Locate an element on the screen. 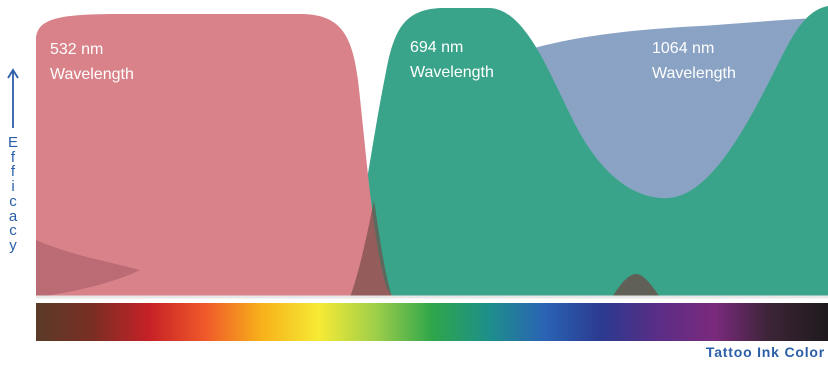 The height and width of the screenshot is (365, 828). ink-color-spectrum-bar is located at coordinates (432, 322).